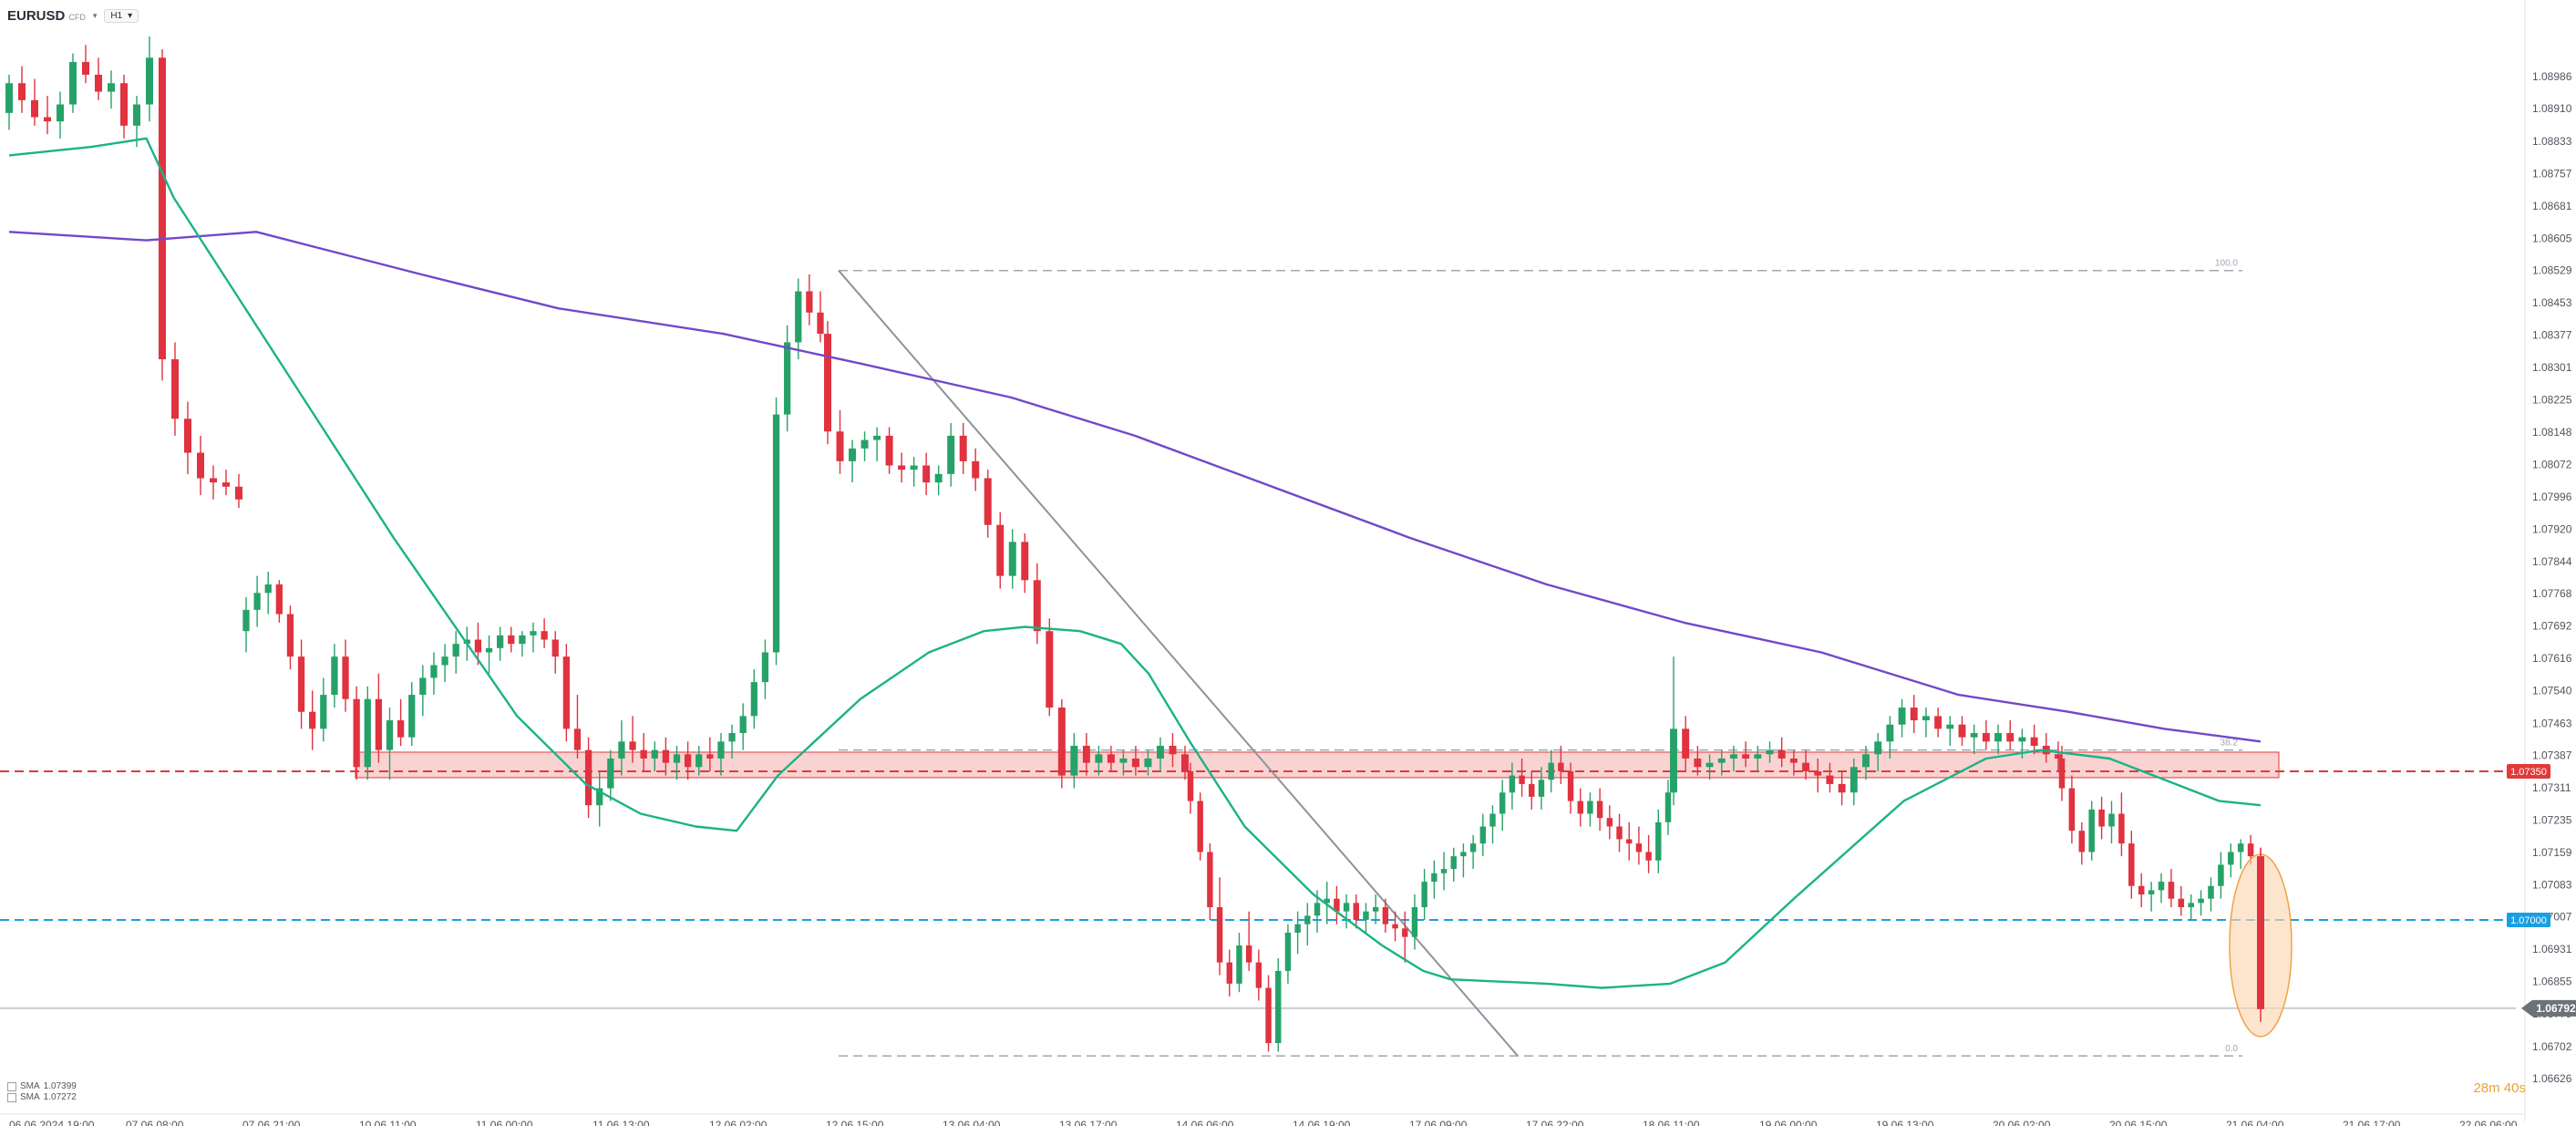 This screenshot has width=2576, height=1126. Describe the element at coordinates (121, 15) in the screenshot. I see `timeframe-selector: H1 ▾` at that location.